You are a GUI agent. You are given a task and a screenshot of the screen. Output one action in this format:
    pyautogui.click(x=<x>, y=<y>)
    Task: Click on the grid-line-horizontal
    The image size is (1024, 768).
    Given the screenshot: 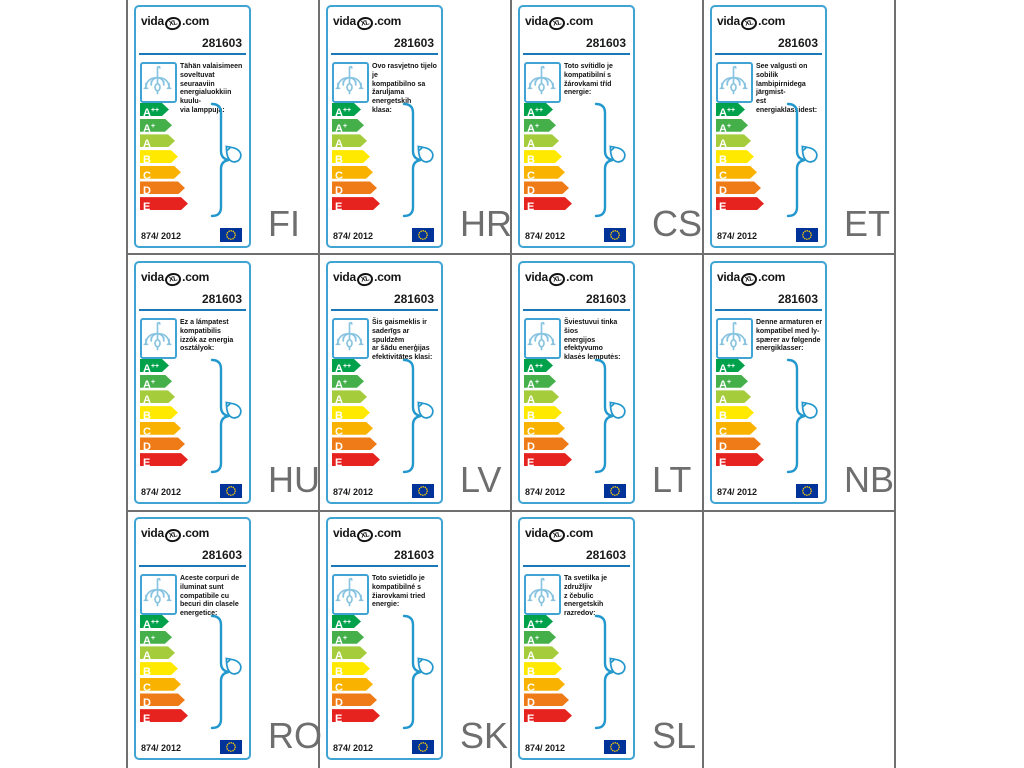 What is the action you would take?
    pyautogui.click(x=511, y=511)
    